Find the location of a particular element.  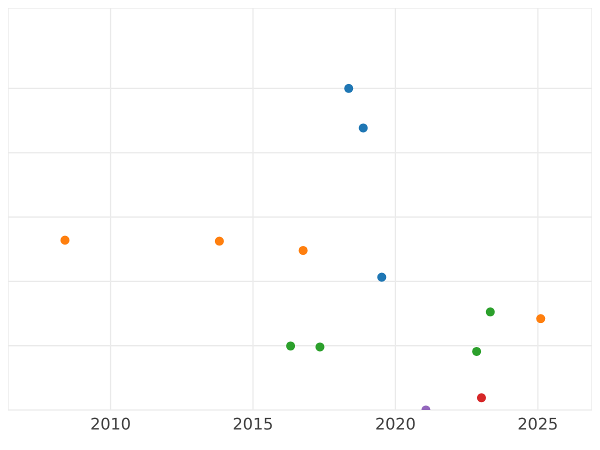

x-tick-label: 2025 is located at coordinates (538, 424).